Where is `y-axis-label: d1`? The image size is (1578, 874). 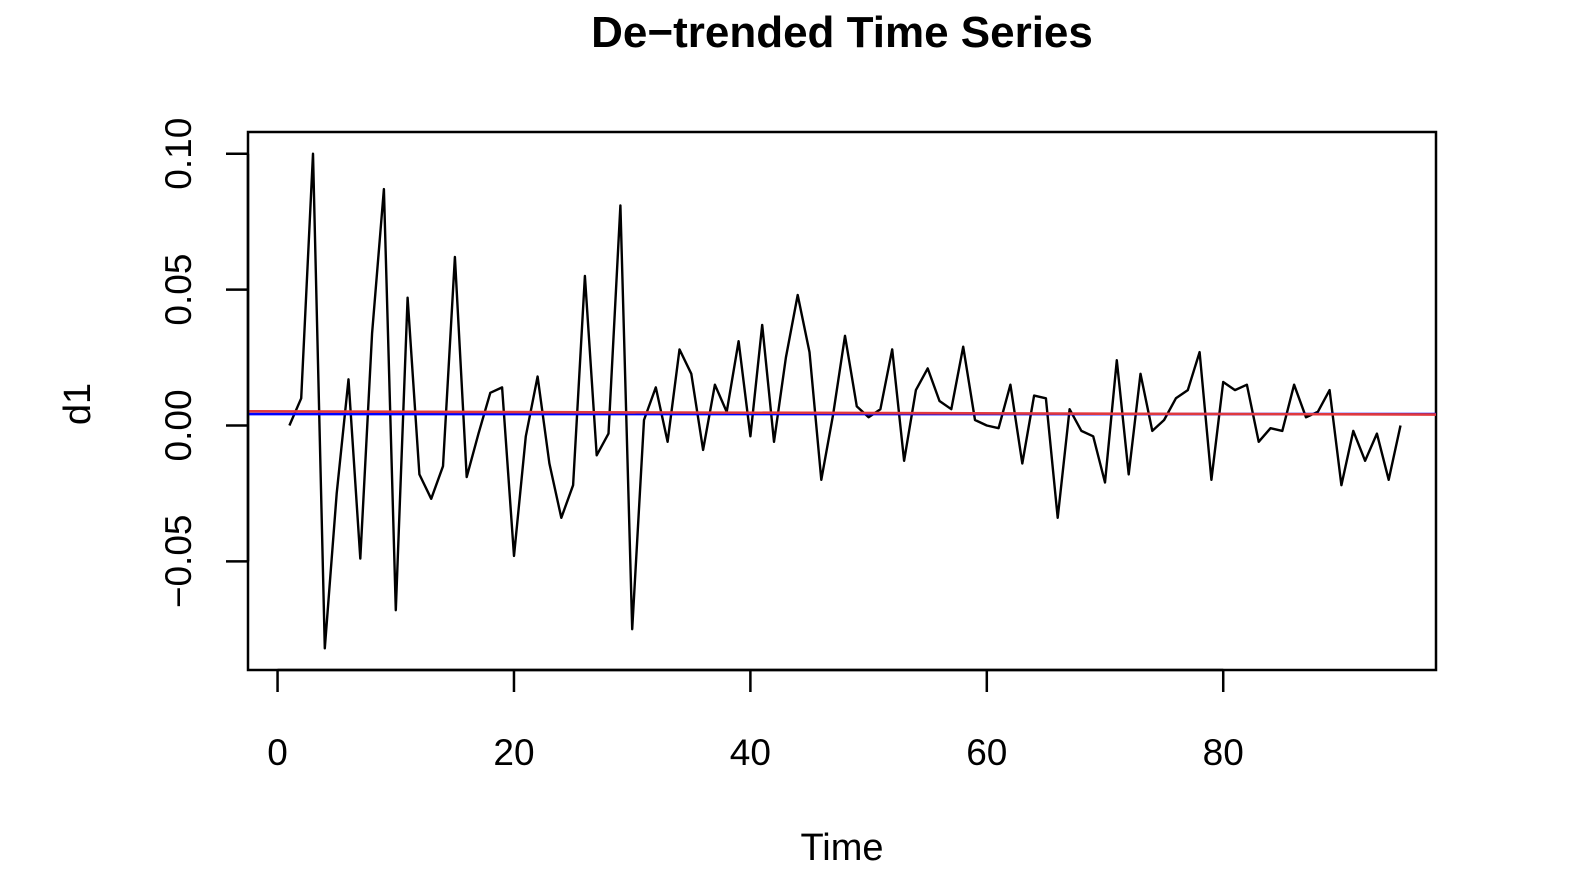 y-axis-label: d1 is located at coordinates (78, 404).